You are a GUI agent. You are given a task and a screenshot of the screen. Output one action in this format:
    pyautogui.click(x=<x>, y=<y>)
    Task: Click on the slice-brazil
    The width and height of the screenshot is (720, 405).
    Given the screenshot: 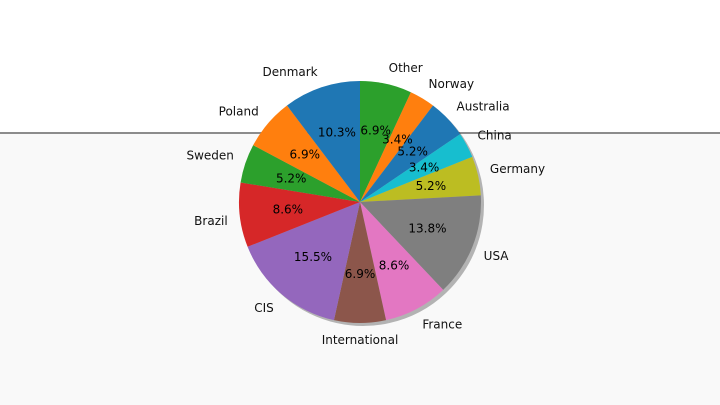 What is the action you would take?
    pyautogui.click(x=299, y=214)
    